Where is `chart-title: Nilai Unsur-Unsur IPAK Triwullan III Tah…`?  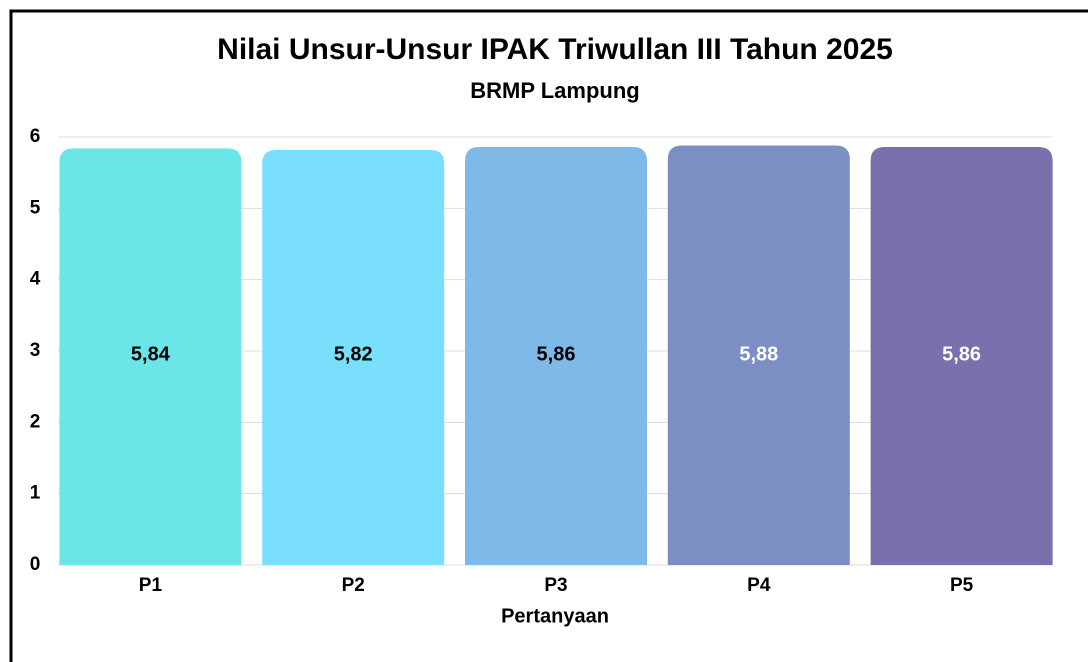 chart-title: Nilai Unsur-Unsur IPAK Triwullan III Tah… is located at coordinates (555, 49).